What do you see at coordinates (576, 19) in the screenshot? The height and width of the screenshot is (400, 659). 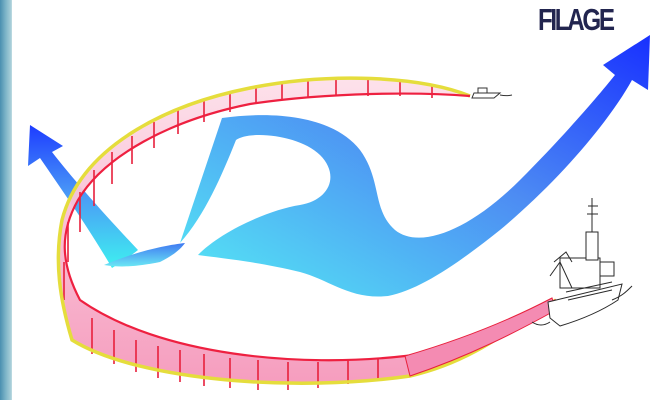 I see `slide-title: FILAGE` at bounding box center [576, 19].